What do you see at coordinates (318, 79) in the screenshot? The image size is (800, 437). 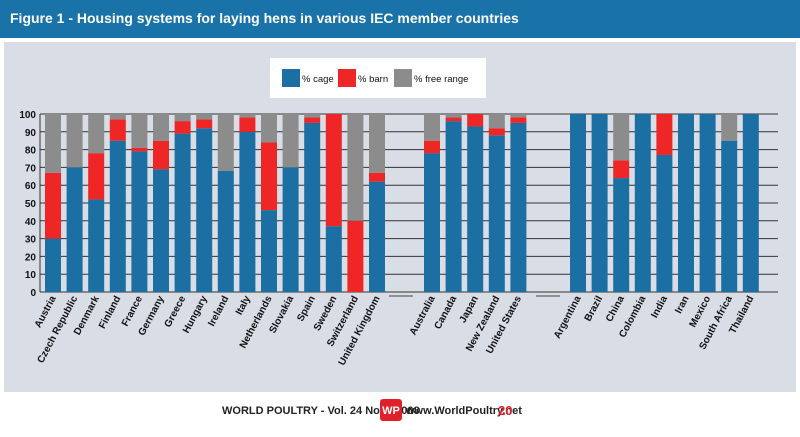 I see `legend-label: % cage` at bounding box center [318, 79].